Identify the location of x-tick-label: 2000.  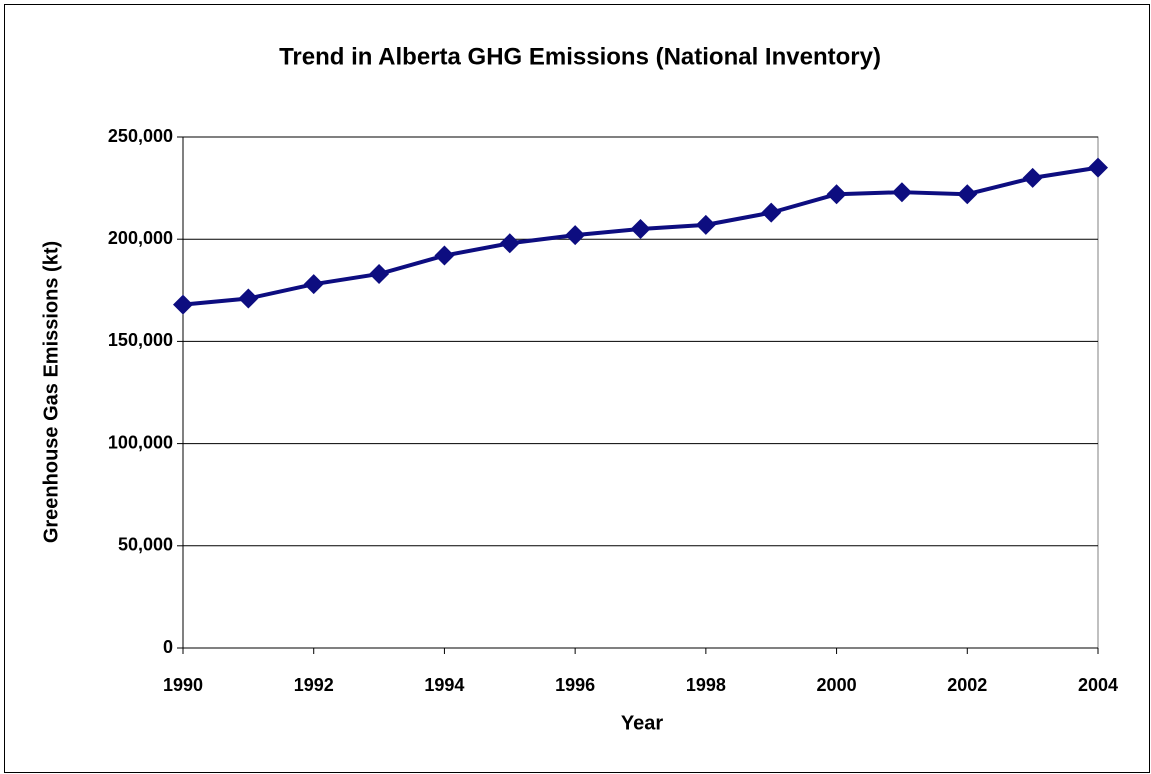
(837, 685).